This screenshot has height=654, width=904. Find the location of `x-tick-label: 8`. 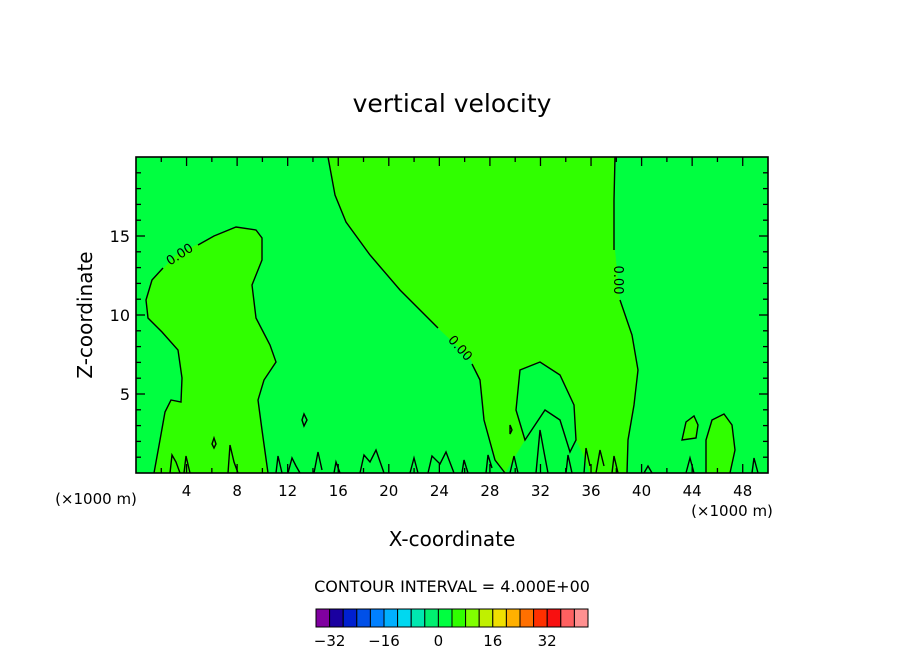

x-tick-label: 8 is located at coordinates (237, 491).